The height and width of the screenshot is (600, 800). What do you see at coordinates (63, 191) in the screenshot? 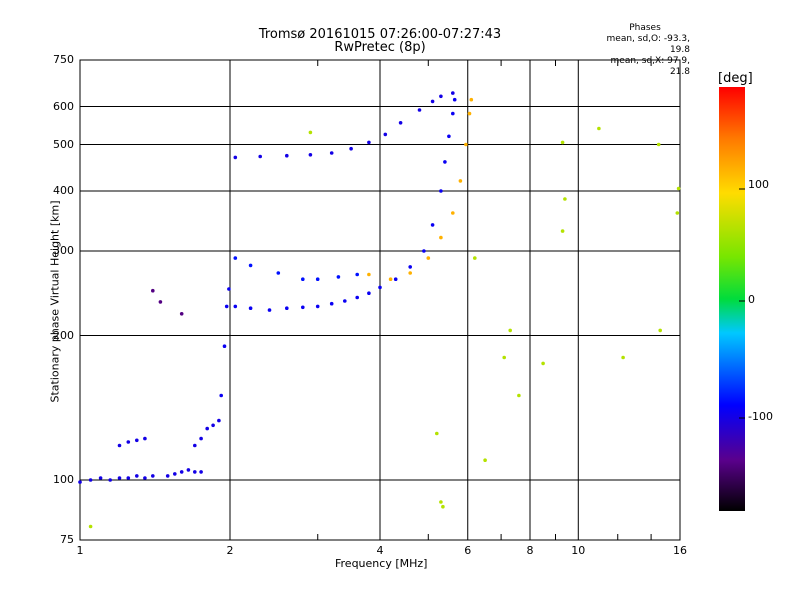
I see `y-tick-label: 400` at bounding box center [63, 191].